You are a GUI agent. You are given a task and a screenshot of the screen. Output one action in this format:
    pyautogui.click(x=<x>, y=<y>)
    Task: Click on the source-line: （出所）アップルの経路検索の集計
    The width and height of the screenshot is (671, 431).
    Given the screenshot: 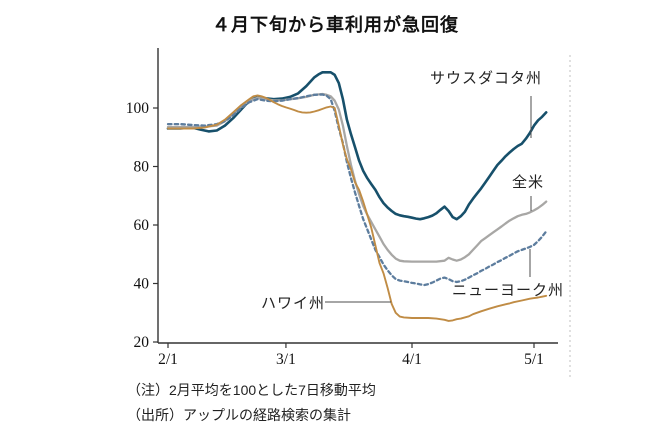 What is the action you would take?
    pyautogui.click(x=239, y=415)
    